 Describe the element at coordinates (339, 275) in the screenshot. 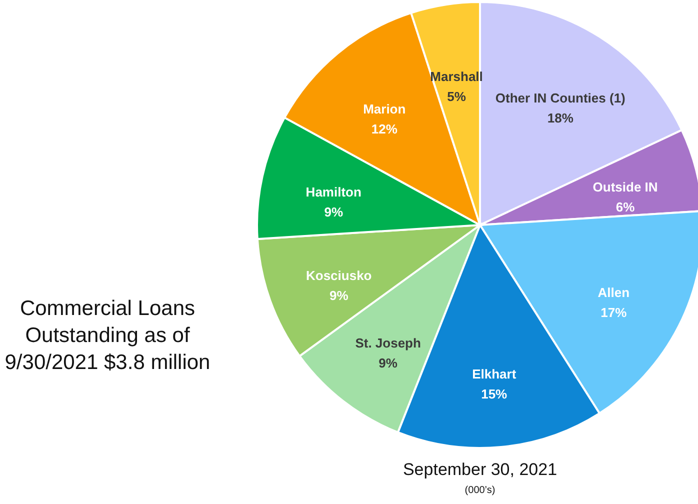

I see `slice-label: Kosciusko` at that location.